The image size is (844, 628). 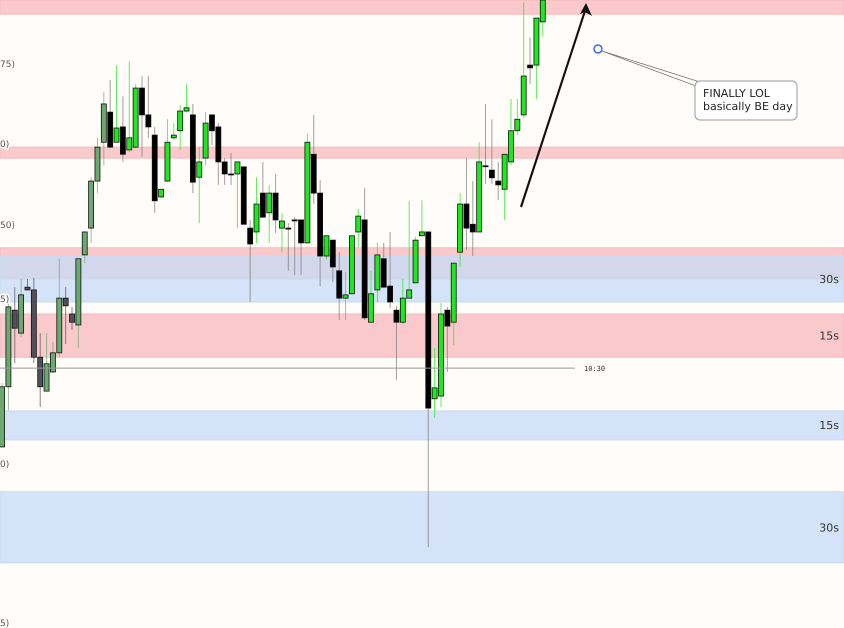 What do you see at coordinates (7, 226) in the screenshot?
I see `annotation: 50)` at bounding box center [7, 226].